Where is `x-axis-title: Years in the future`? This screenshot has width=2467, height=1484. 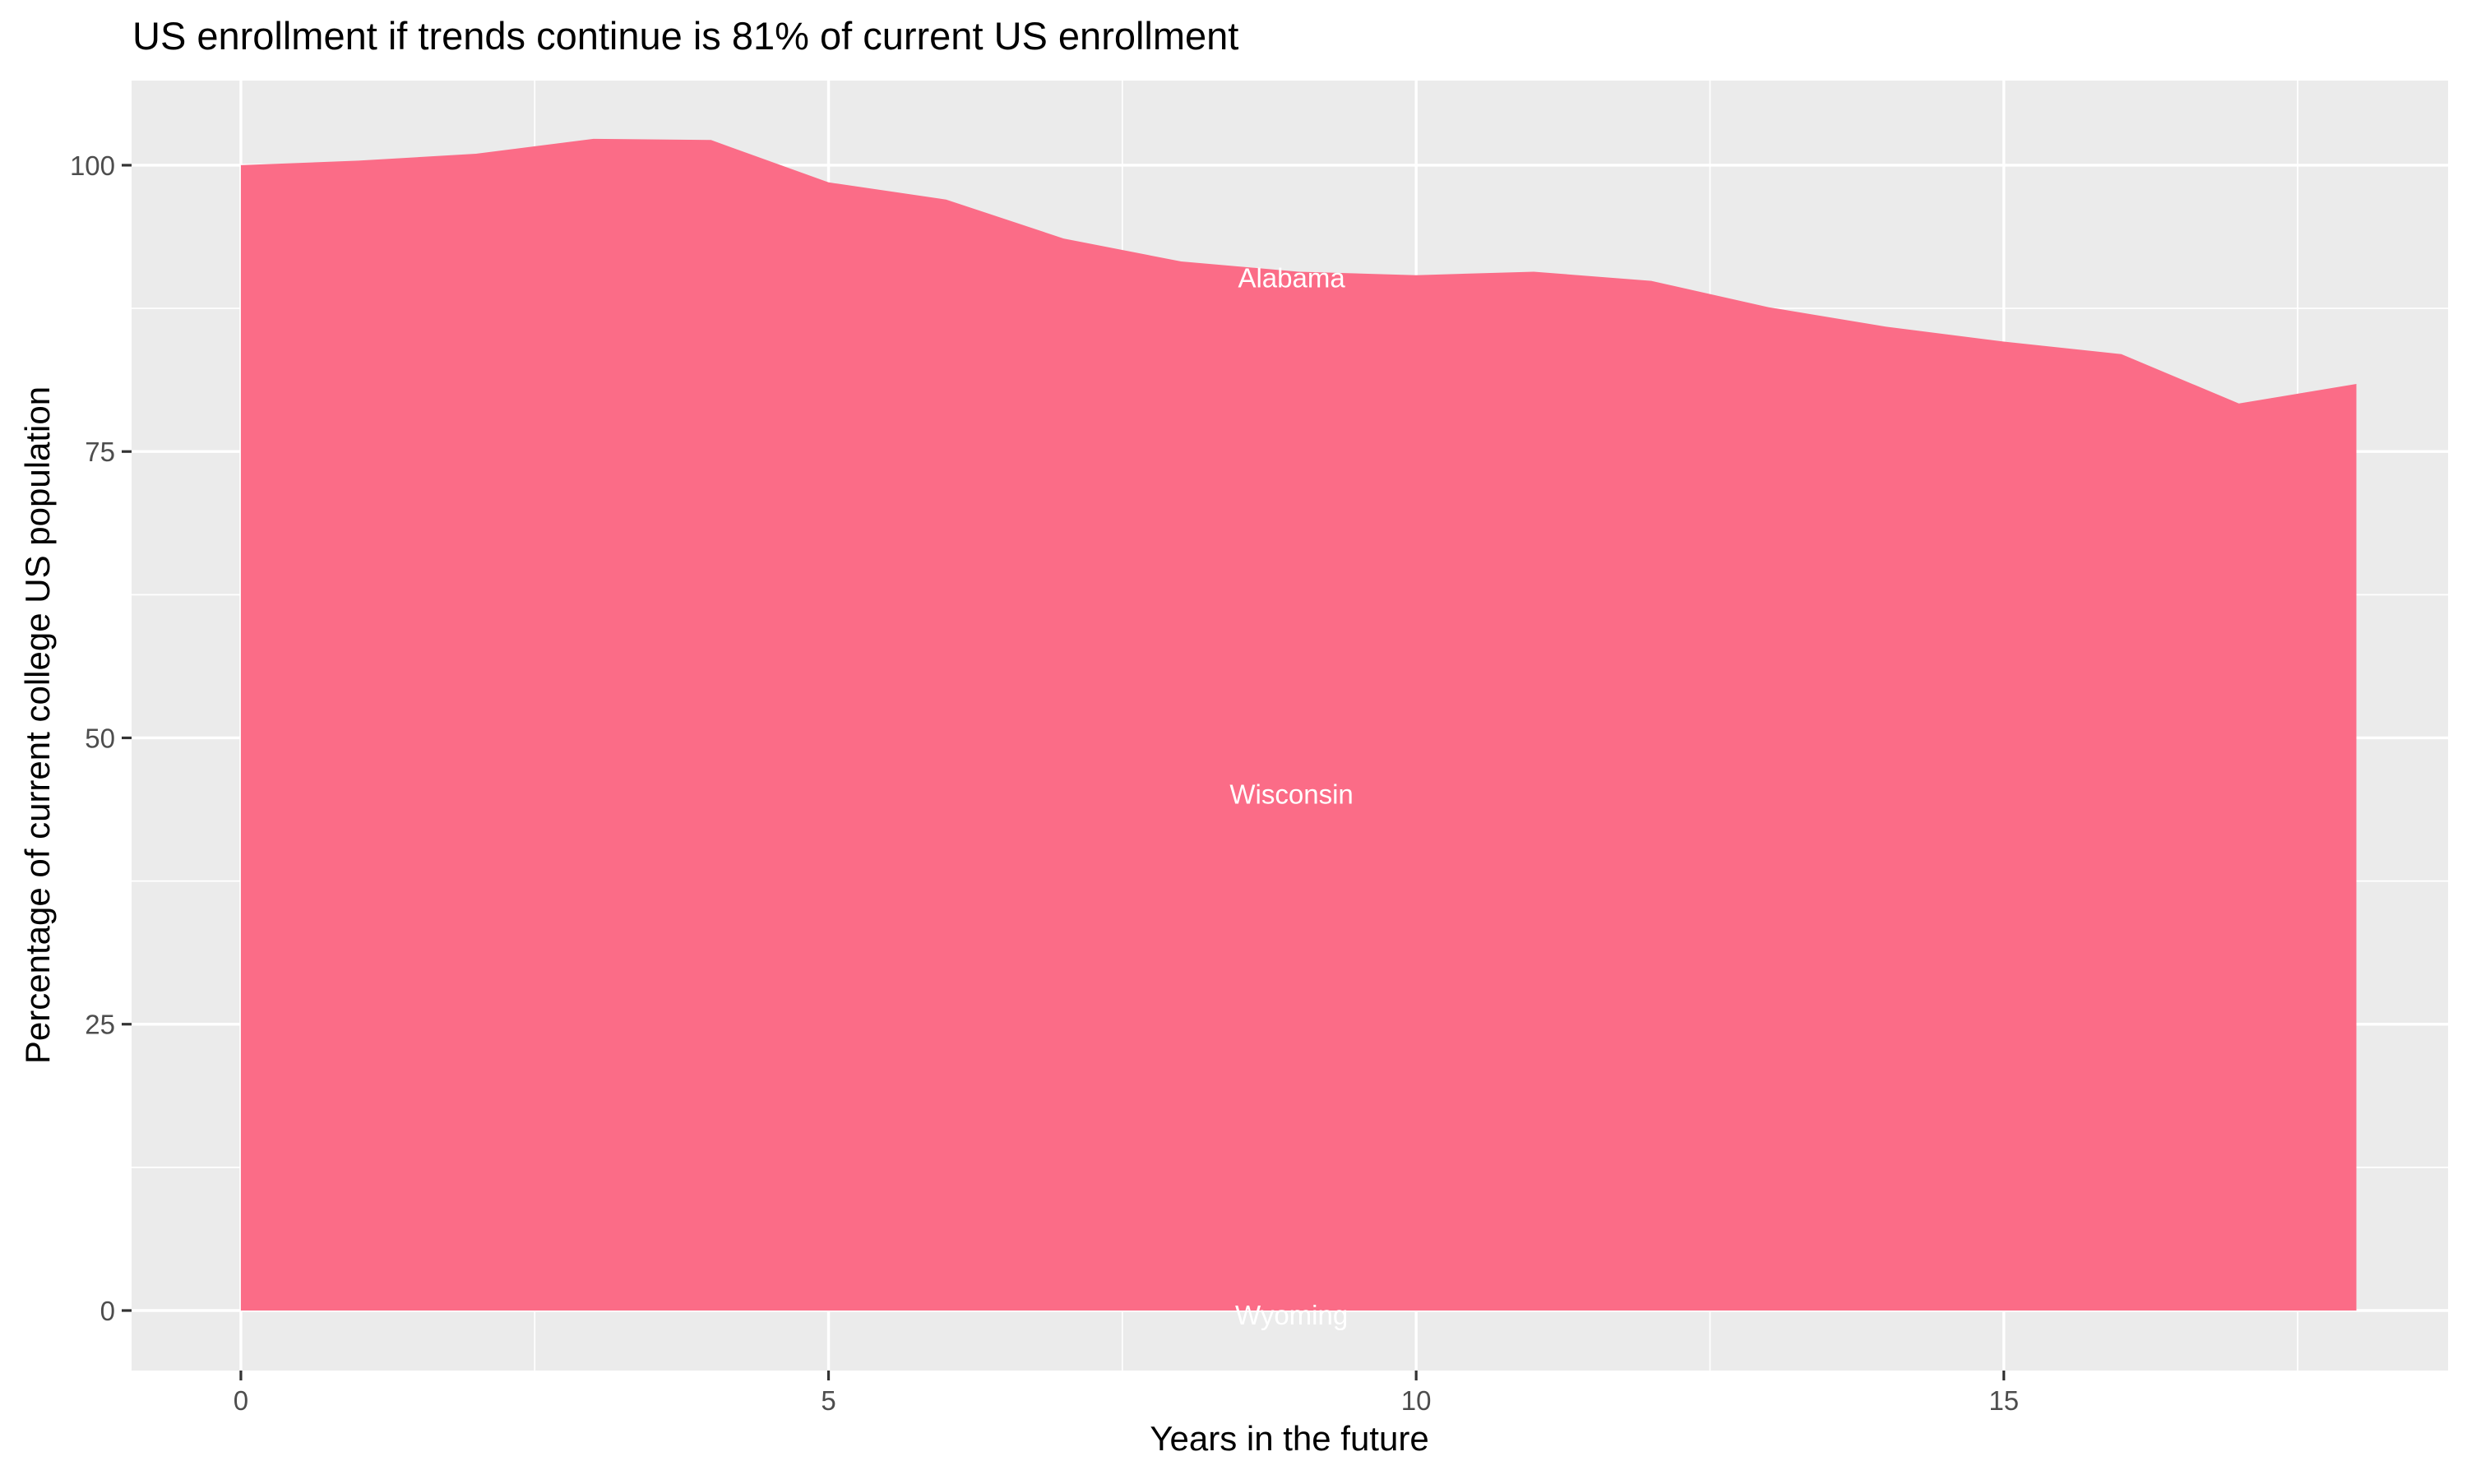
x-axis-title: Years in the future is located at coordinates (1289, 1438).